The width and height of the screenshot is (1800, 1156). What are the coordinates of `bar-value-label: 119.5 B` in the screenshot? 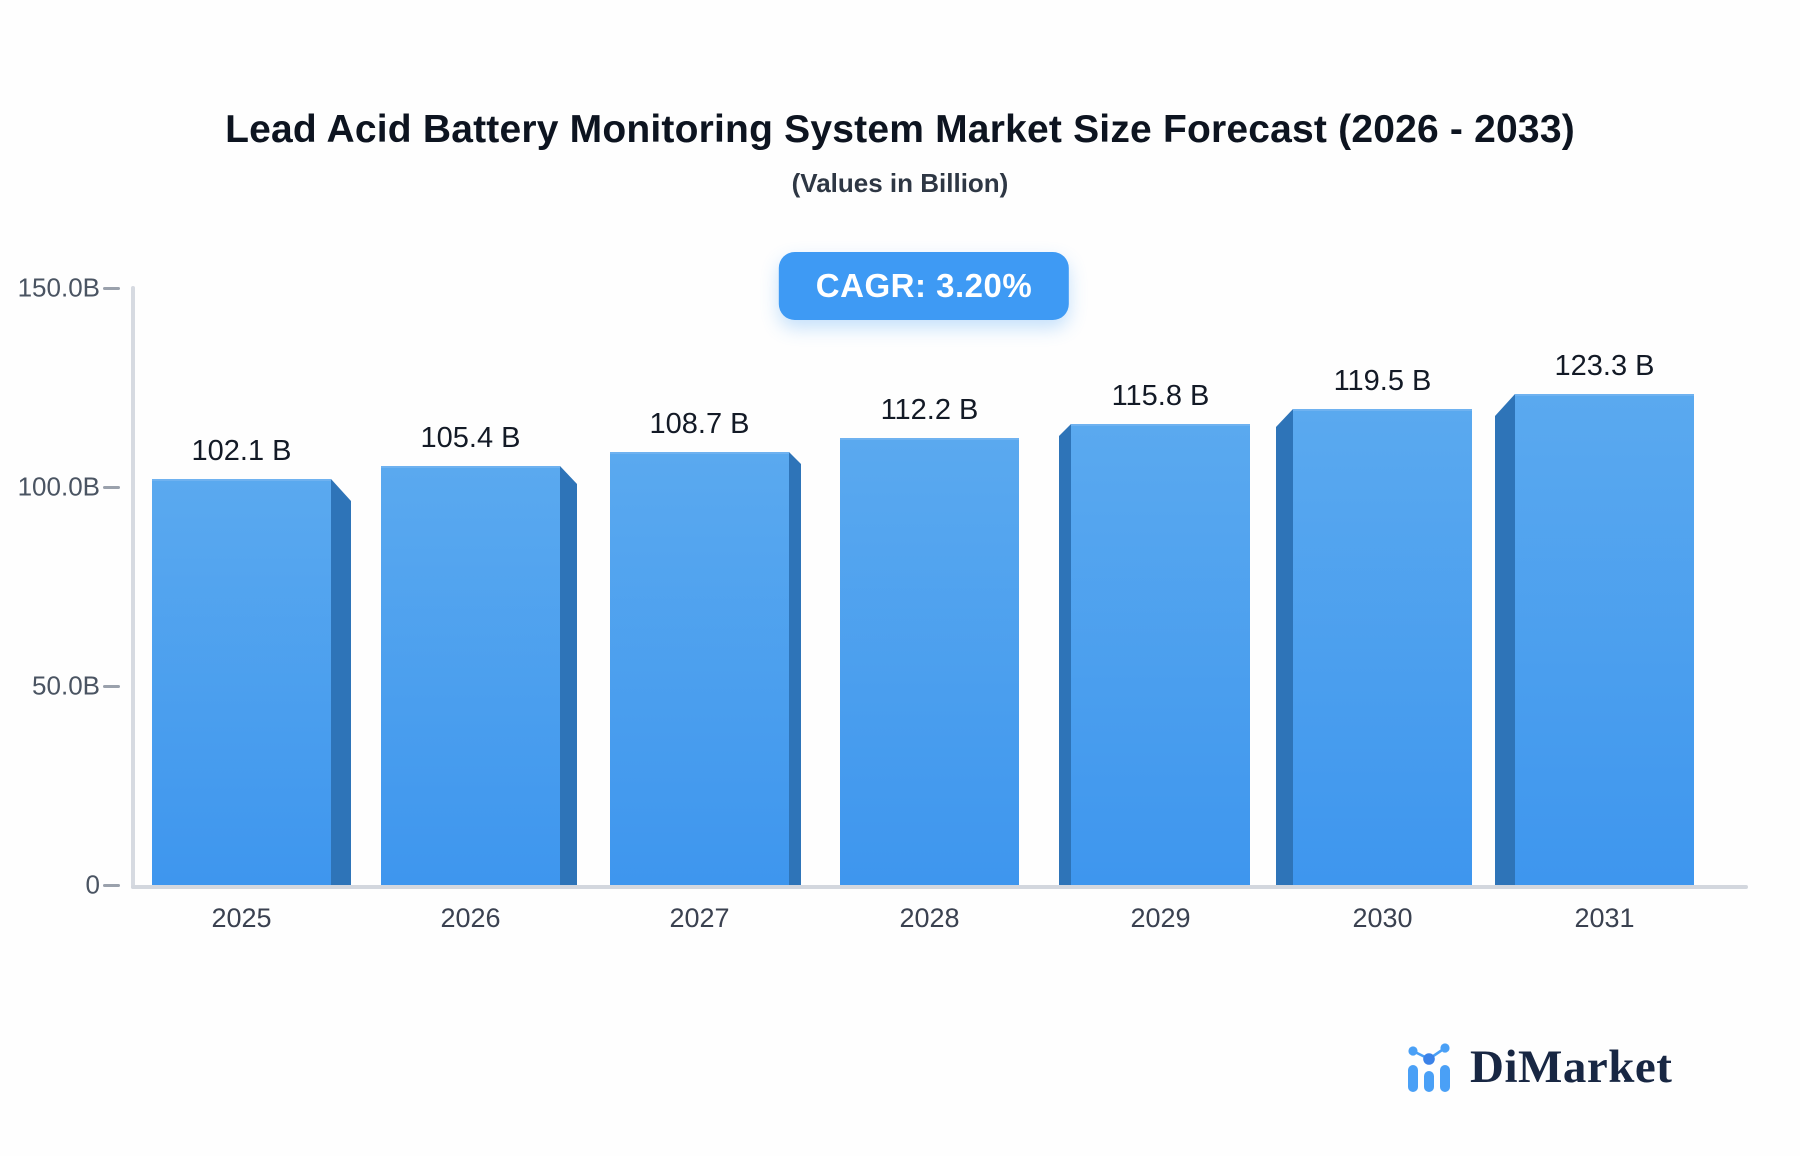 It's located at (1382, 381).